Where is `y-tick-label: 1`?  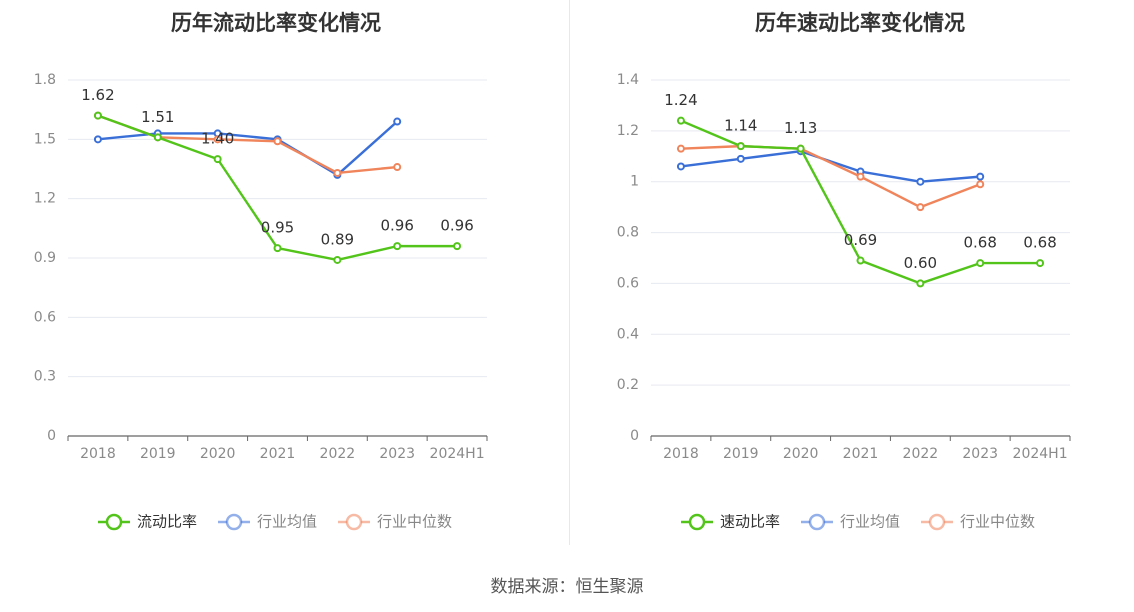
y-tick-label: 1 is located at coordinates (634, 182).